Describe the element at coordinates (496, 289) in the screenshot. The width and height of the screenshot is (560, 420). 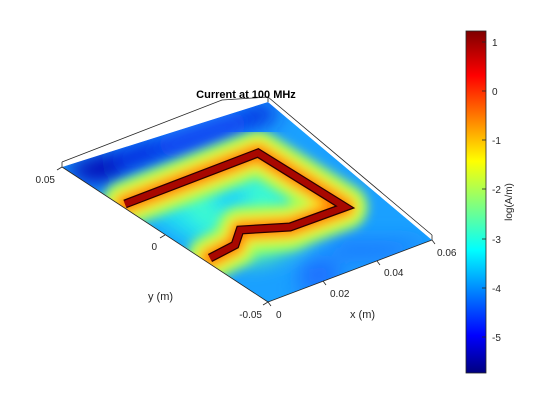
I see `colorbar-tick-label: -4` at that location.